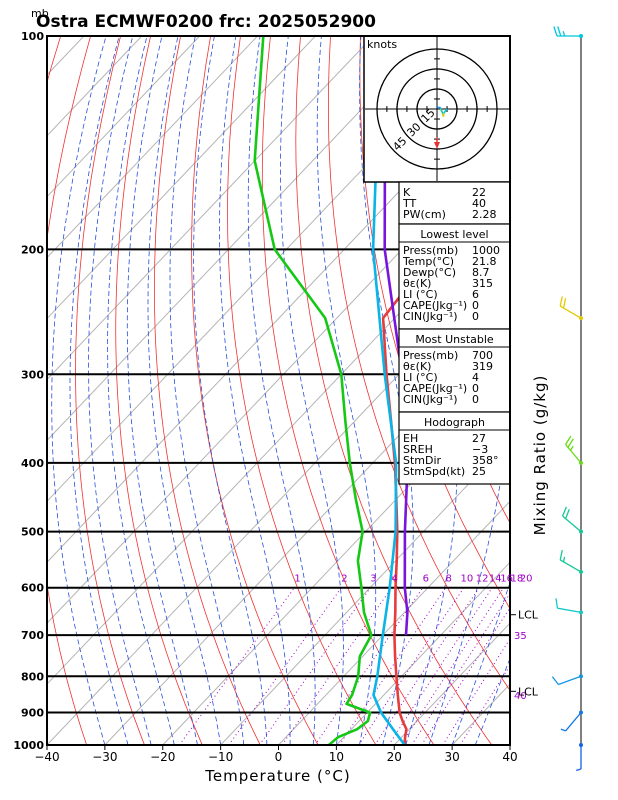 The width and height of the screenshot is (618, 800). Describe the element at coordinates (520, 696) in the screenshot. I see `mixing-ratio-label: 40` at that location.